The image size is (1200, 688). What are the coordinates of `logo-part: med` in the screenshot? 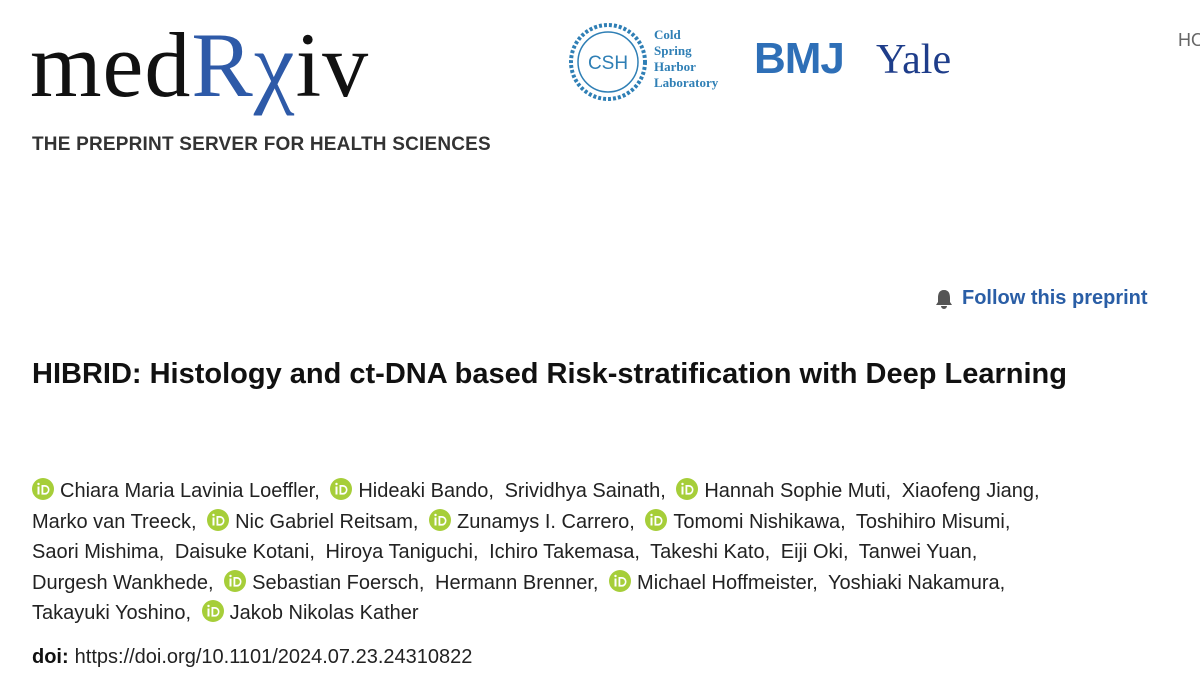 It's located at (111, 65).